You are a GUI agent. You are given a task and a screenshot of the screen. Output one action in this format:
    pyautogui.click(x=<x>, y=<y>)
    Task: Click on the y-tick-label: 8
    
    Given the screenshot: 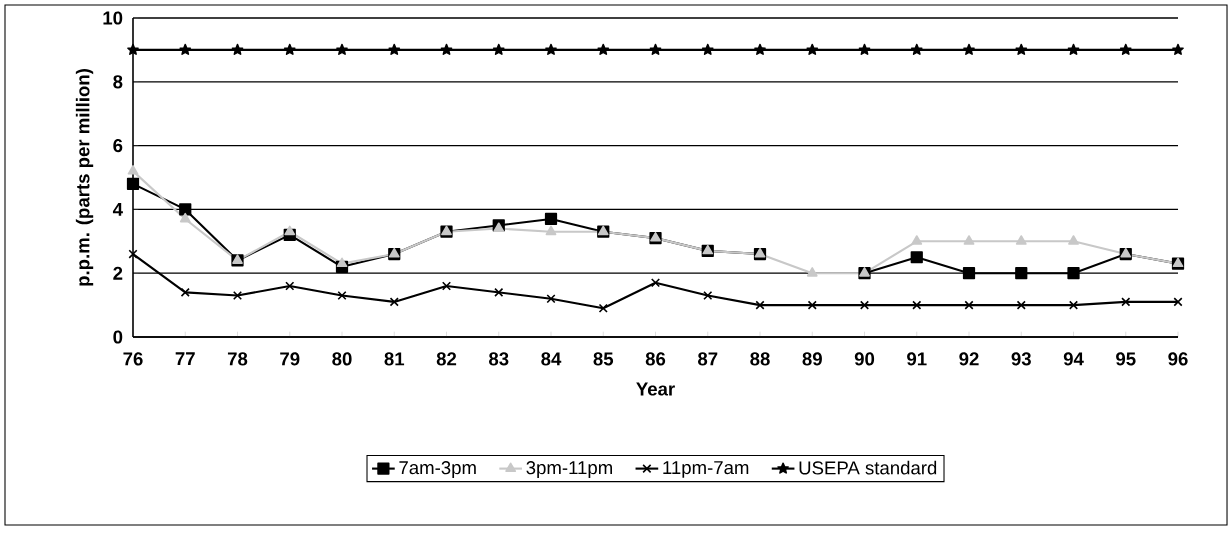 What is the action you would take?
    pyautogui.click(x=118, y=82)
    